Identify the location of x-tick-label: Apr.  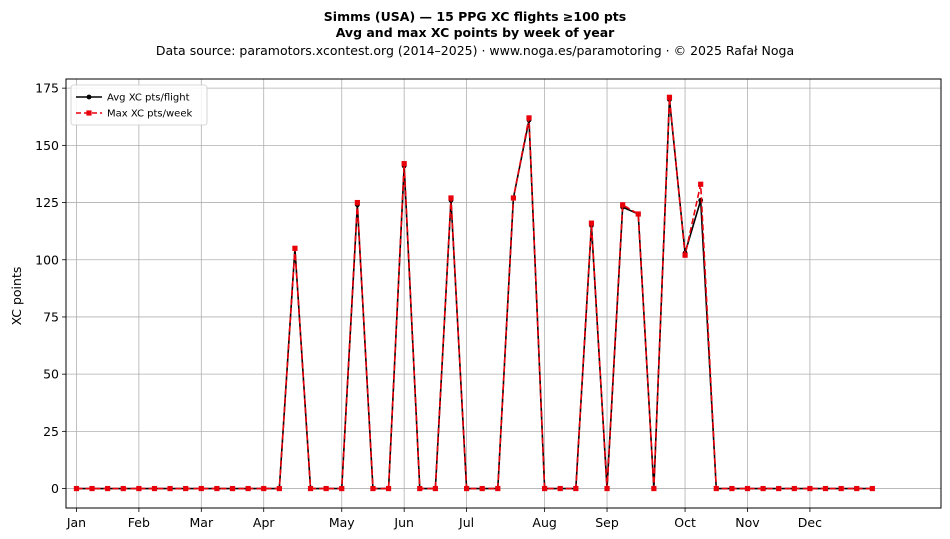
(264, 522).